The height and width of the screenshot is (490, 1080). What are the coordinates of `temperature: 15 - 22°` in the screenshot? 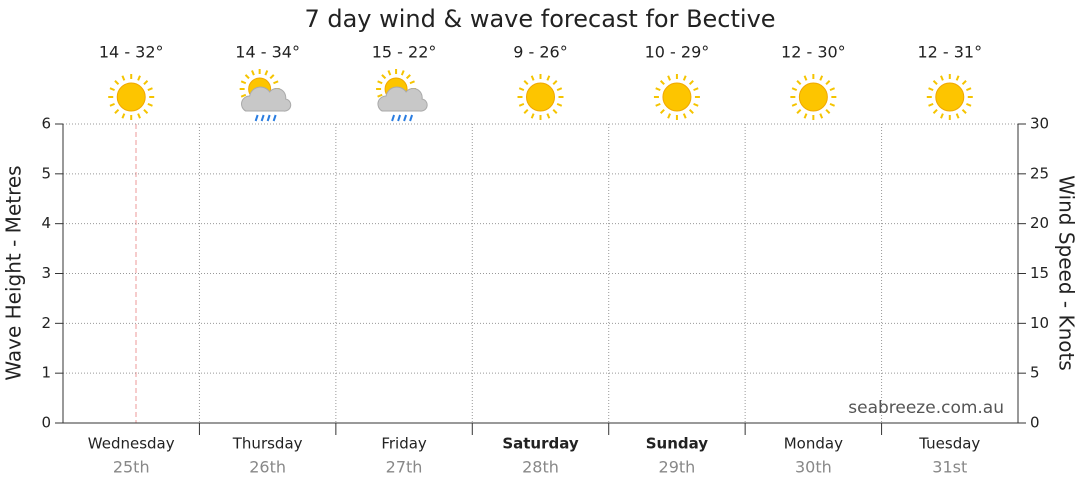 It's located at (404, 52).